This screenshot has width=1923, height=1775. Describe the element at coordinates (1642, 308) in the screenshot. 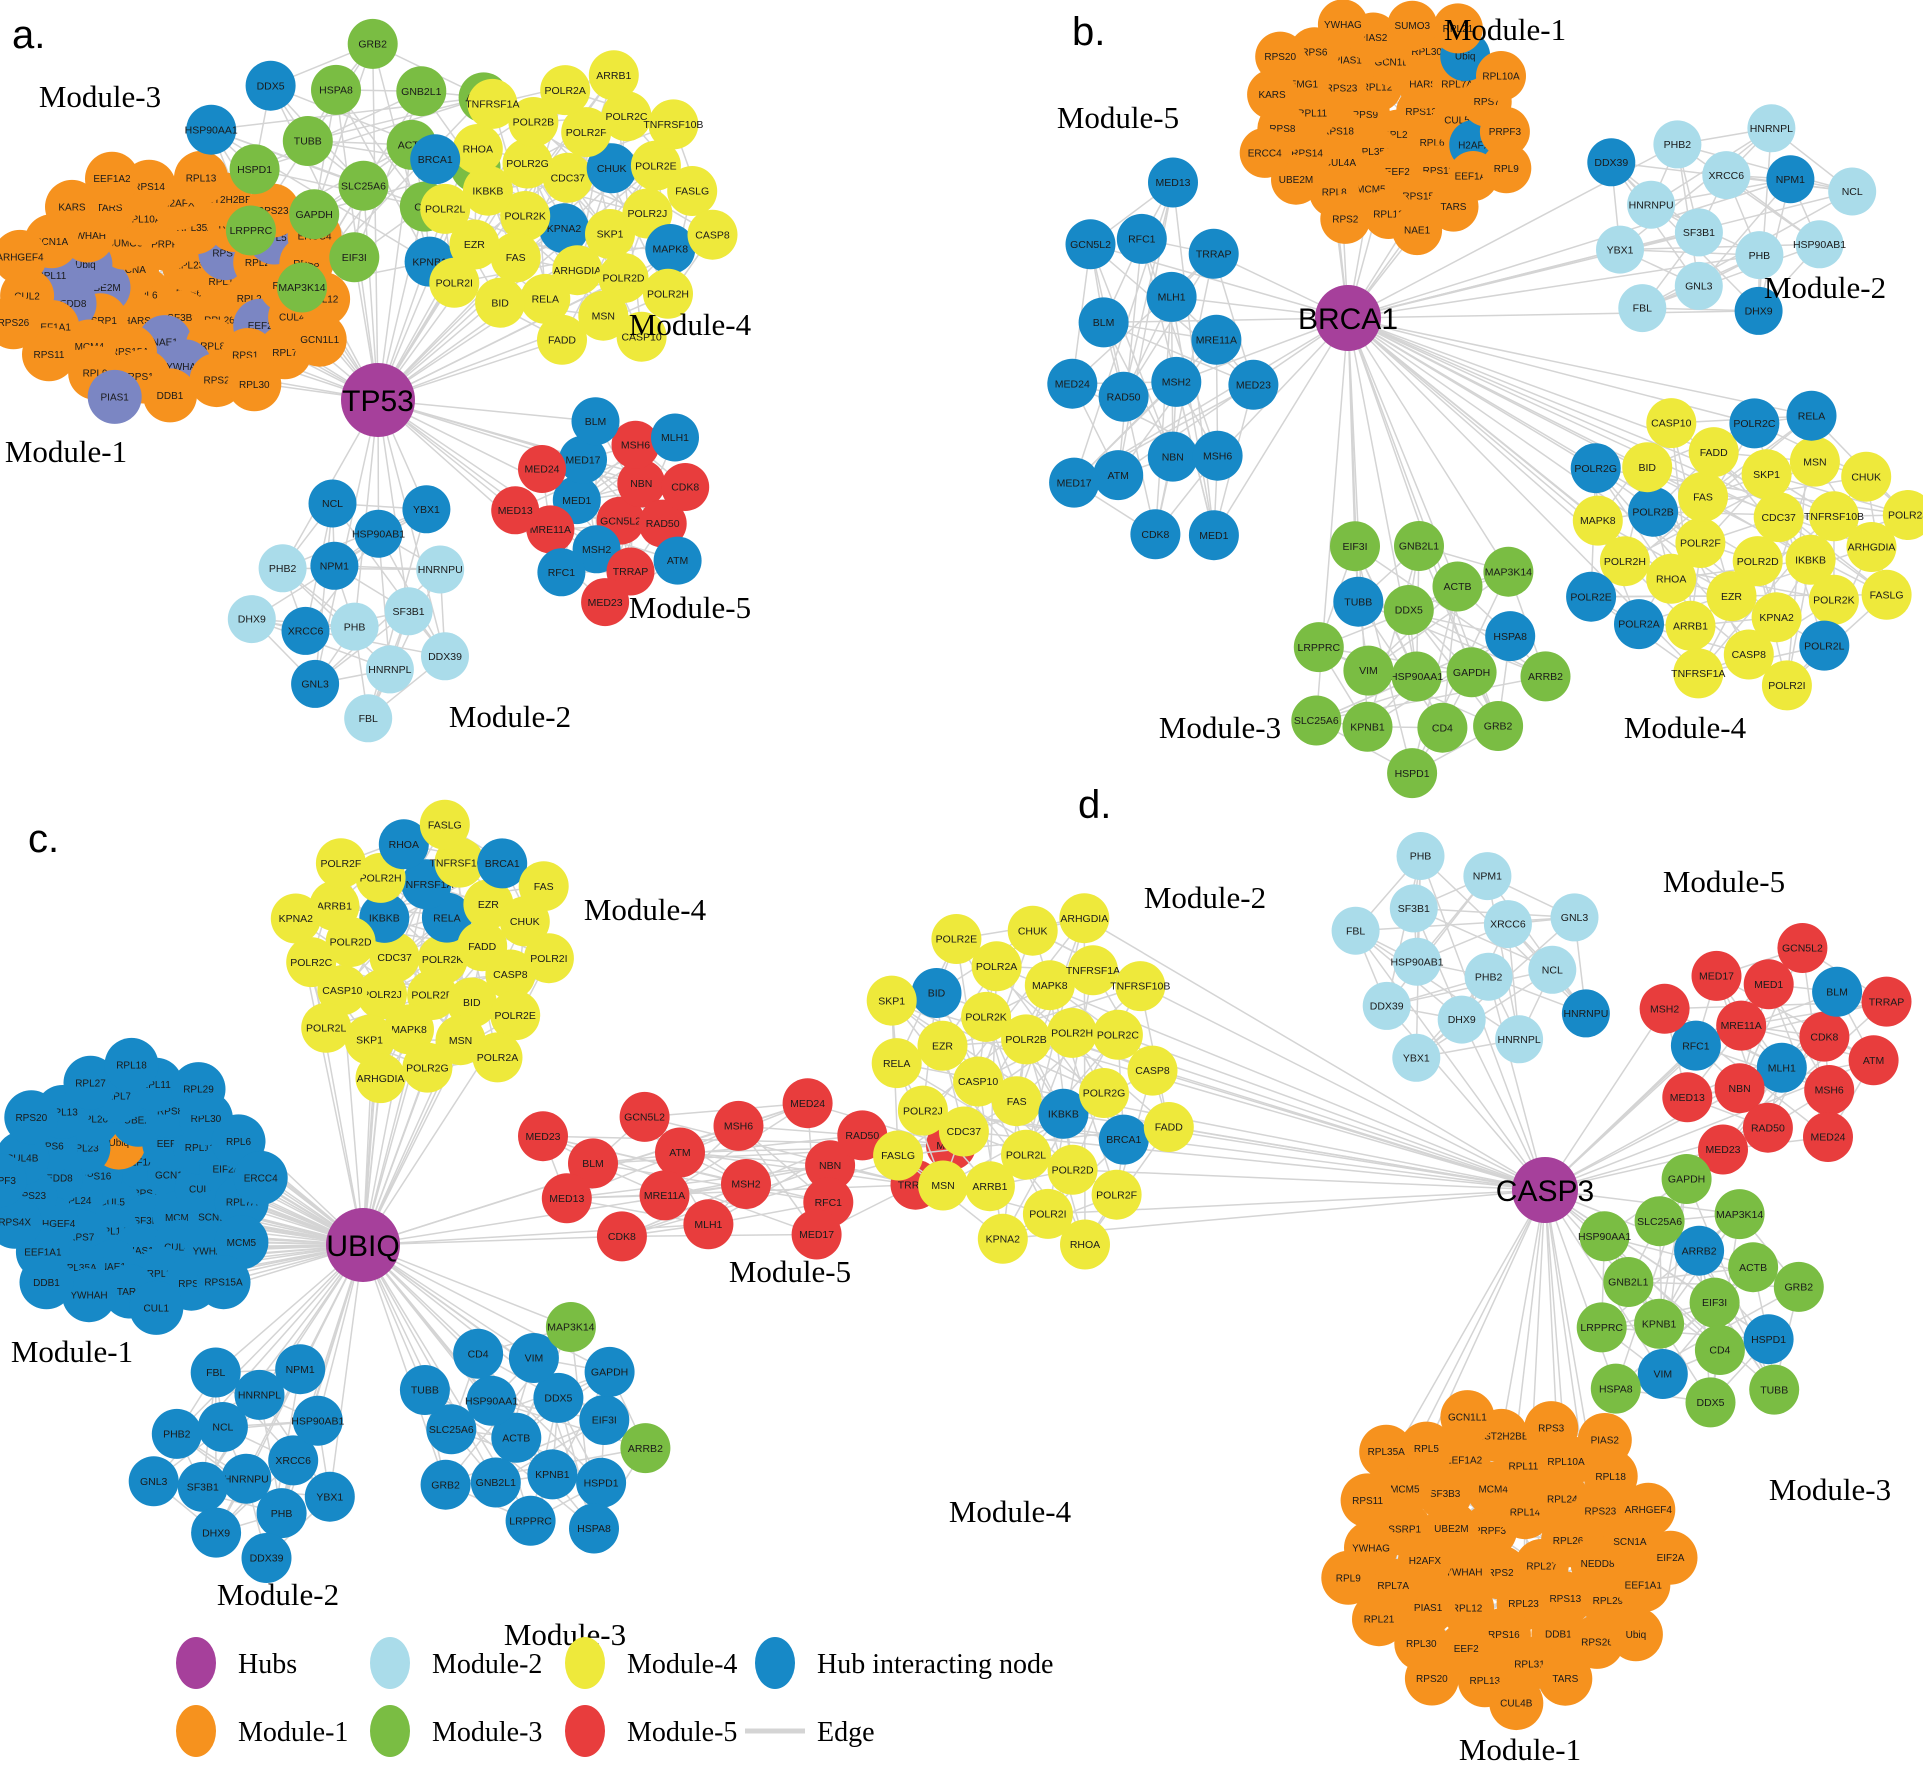

I see `gene-node-FBL` at that location.